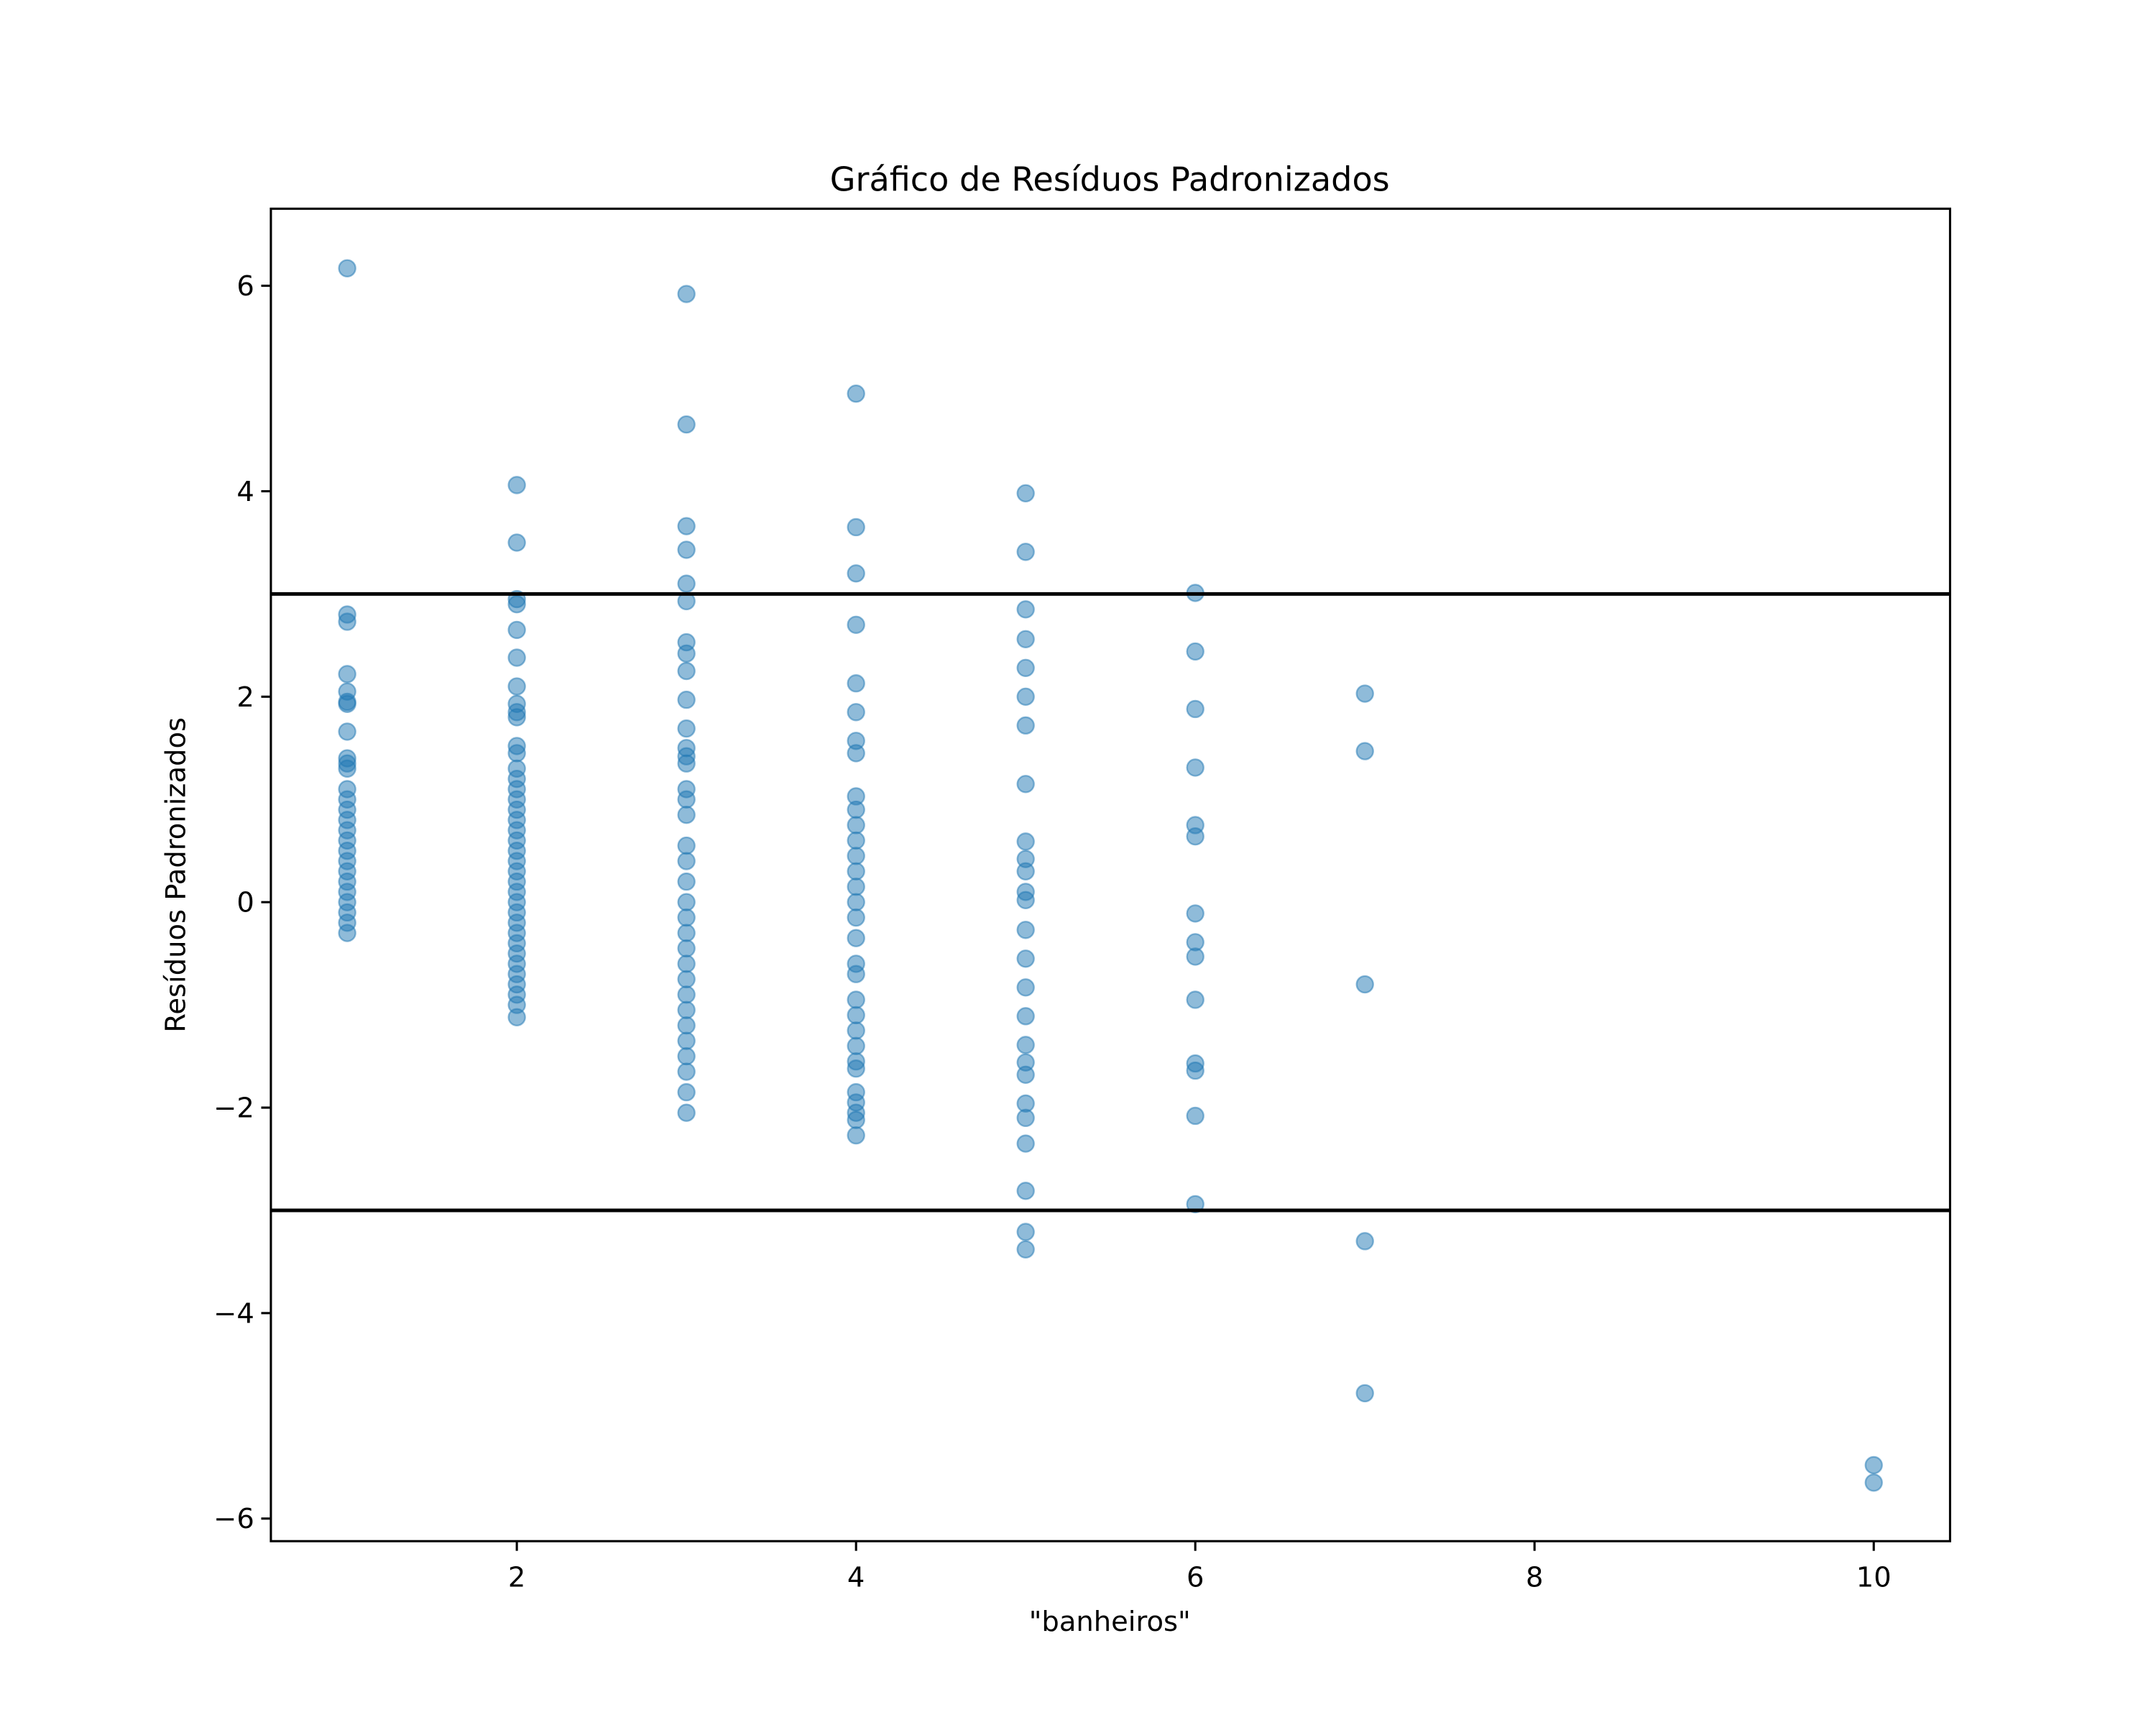  What do you see at coordinates (245, 697) in the screenshot?
I see `y-tick-label: 2` at bounding box center [245, 697].